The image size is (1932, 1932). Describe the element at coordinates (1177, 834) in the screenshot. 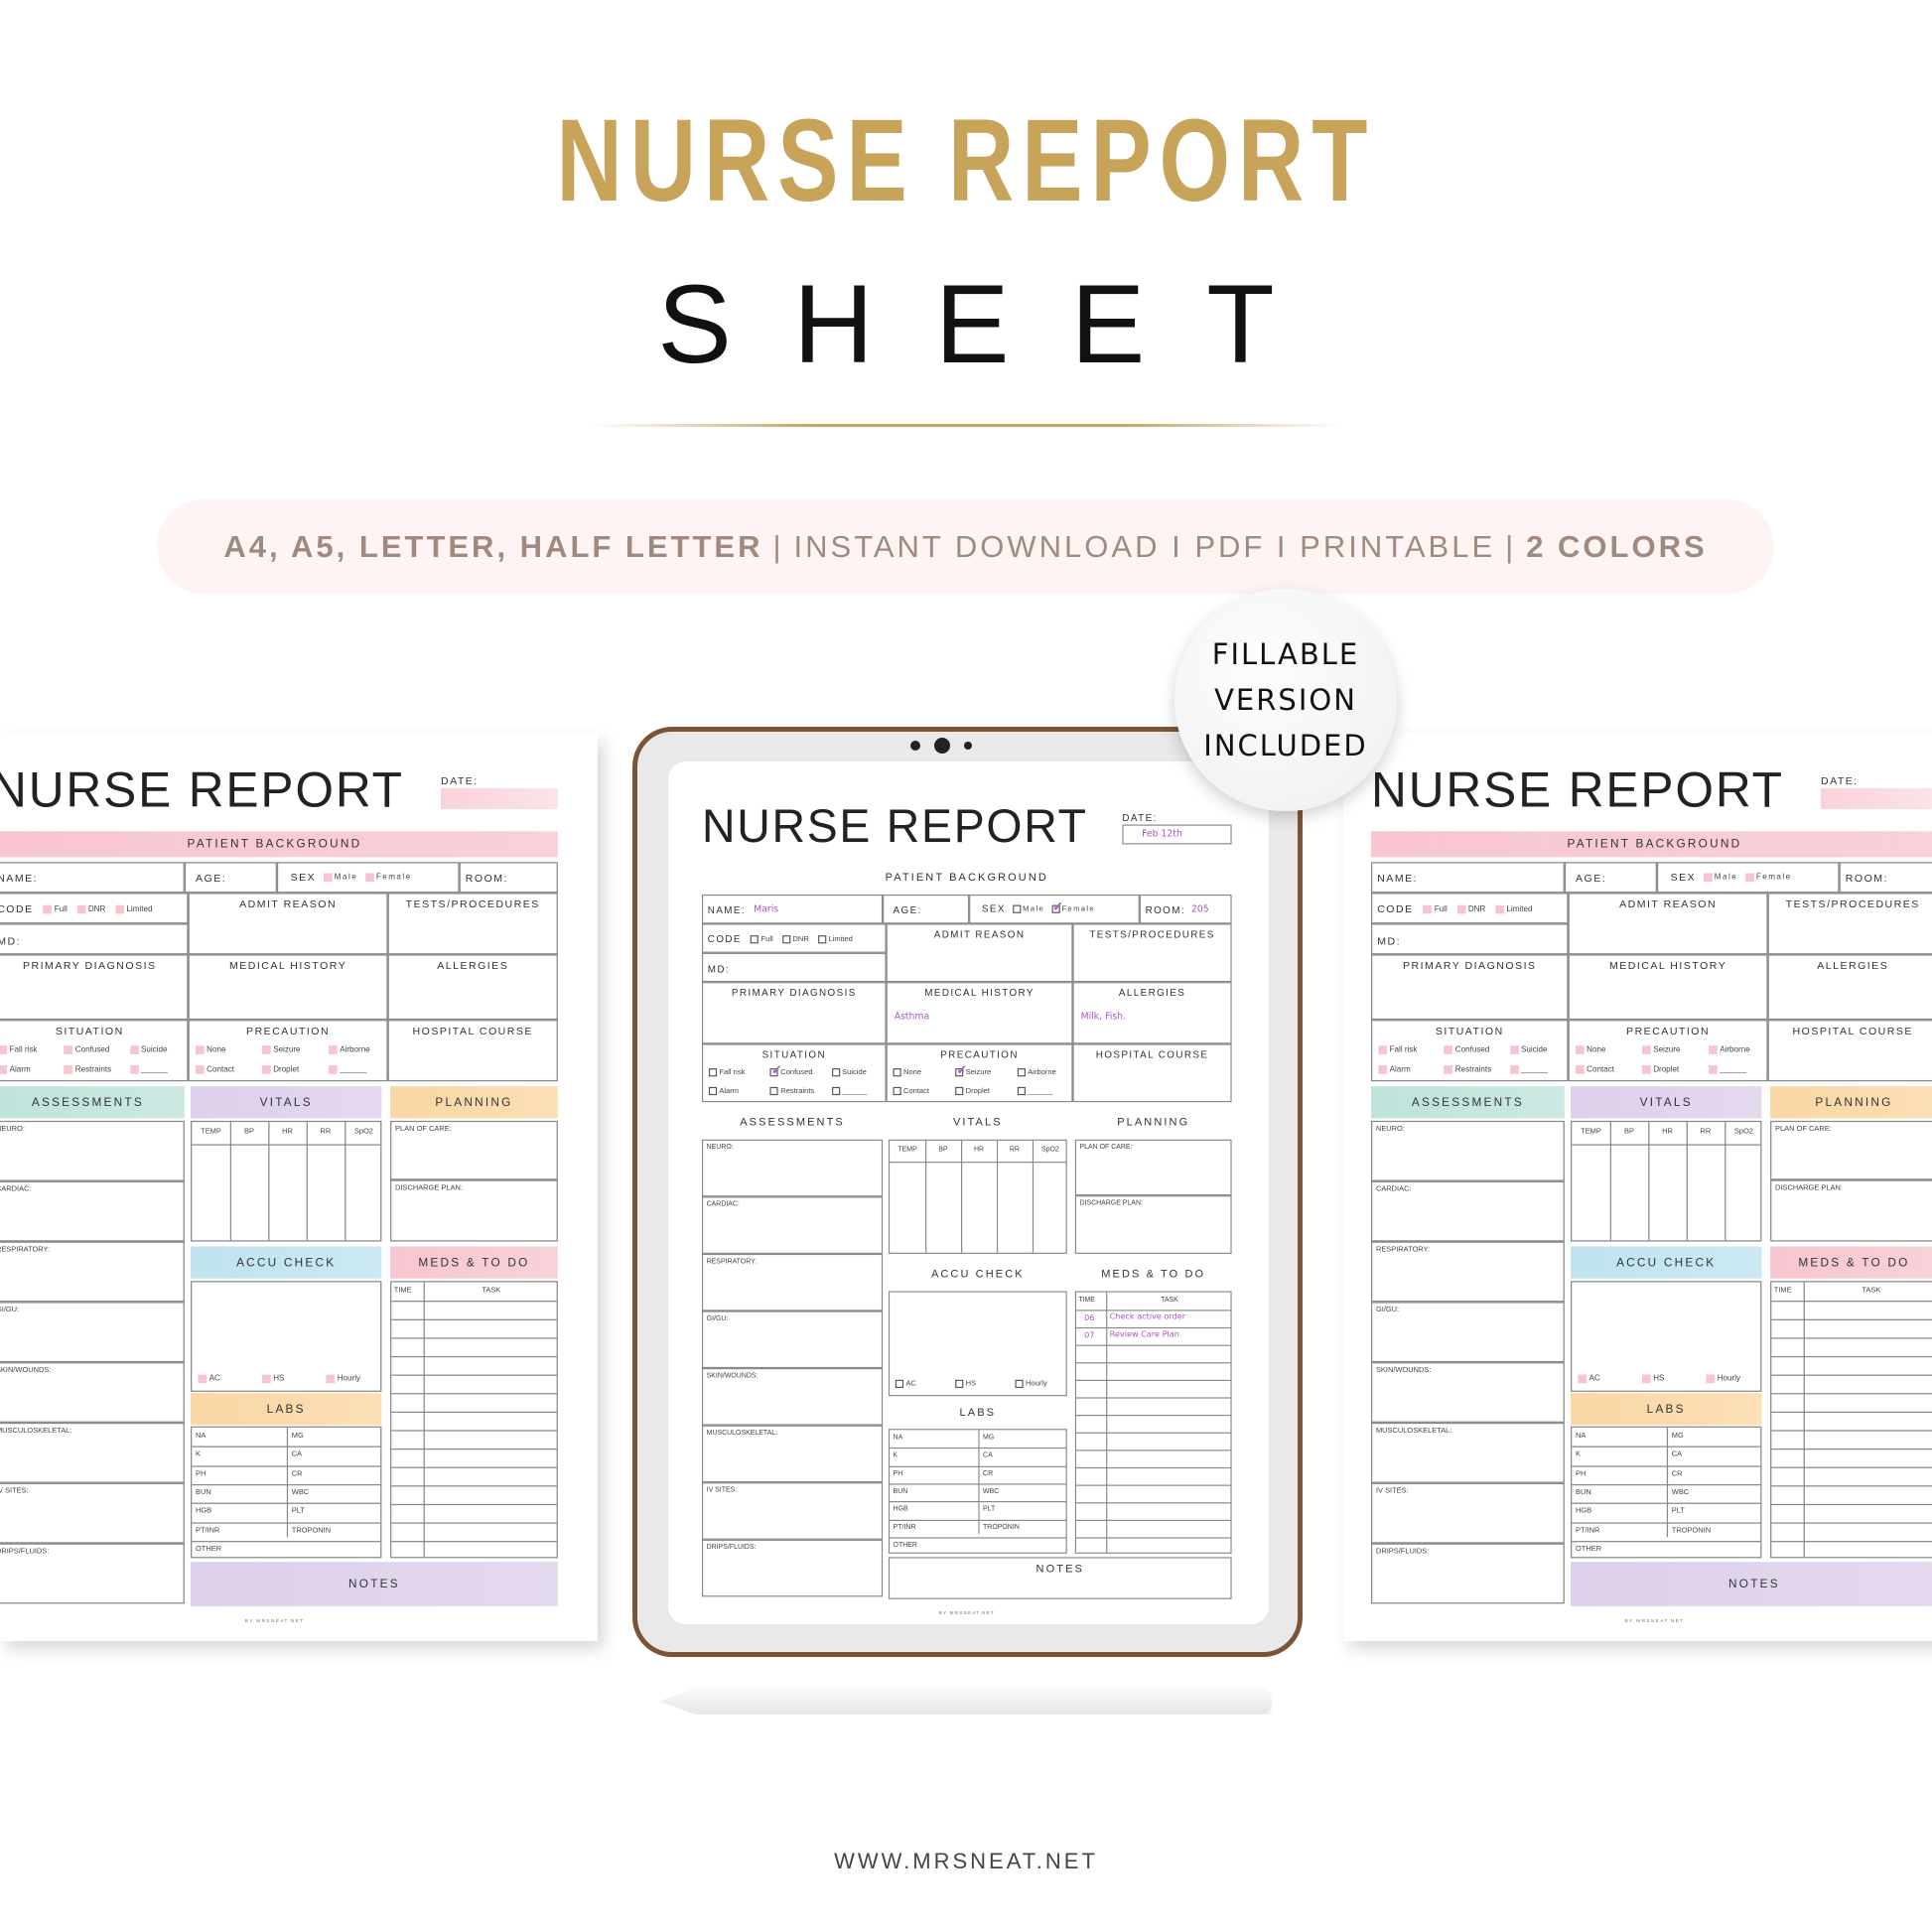

I see `date-field: Feb 12th` at that location.